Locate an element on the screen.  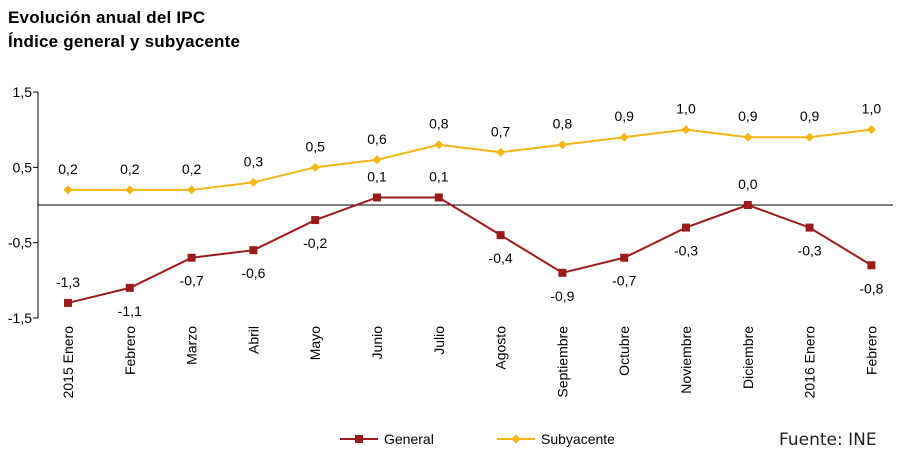
series-line is located at coordinates (470, 159).